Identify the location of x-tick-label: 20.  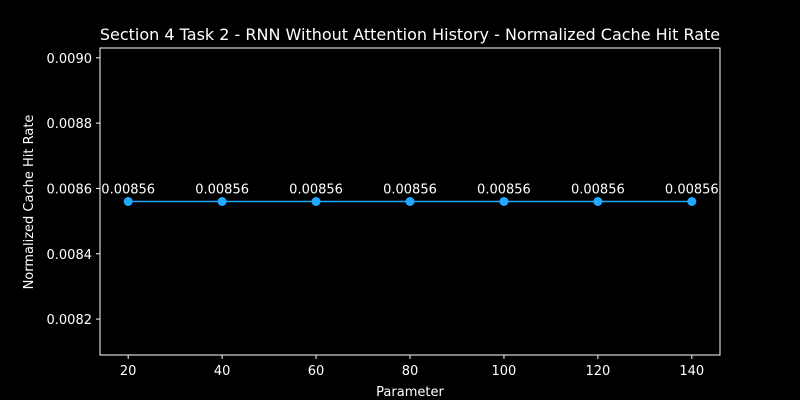
(128, 371).